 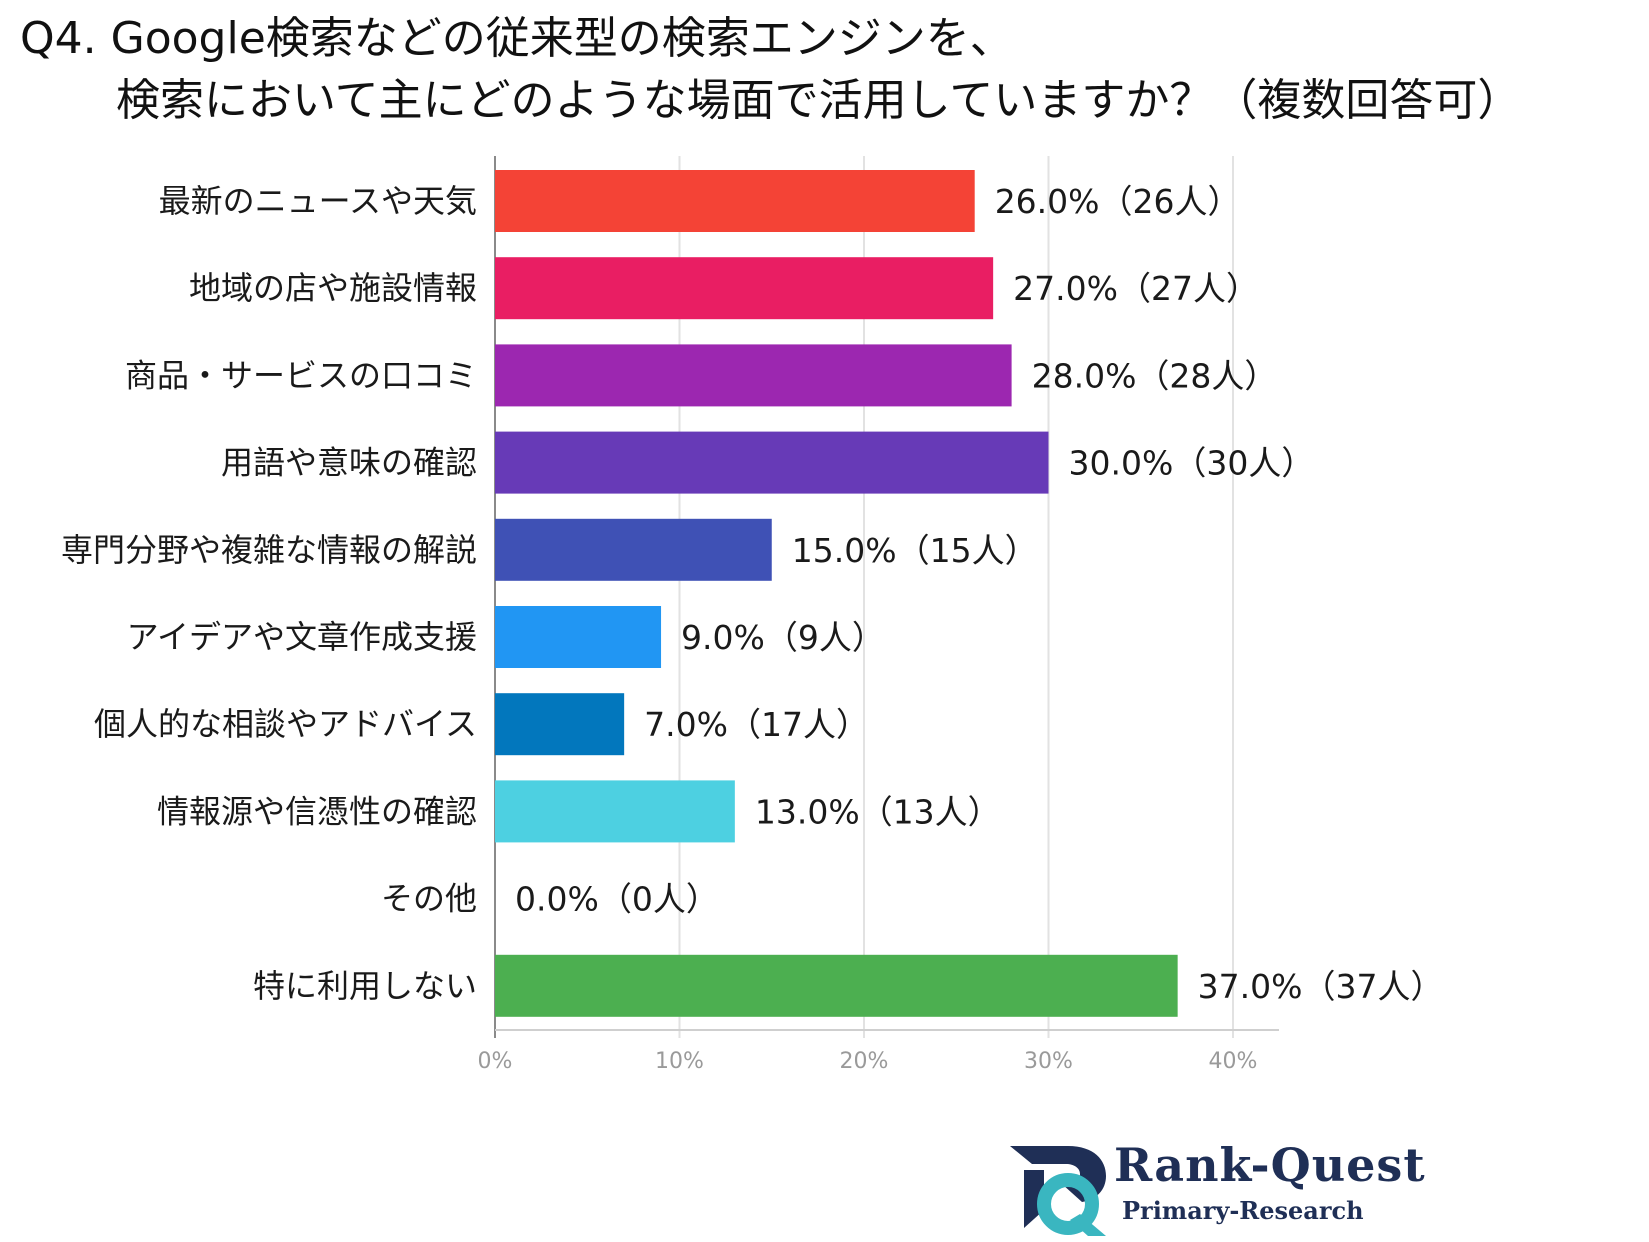 What do you see at coordinates (1048, 1061) in the screenshot?
I see `x-tick-label: 30%` at bounding box center [1048, 1061].